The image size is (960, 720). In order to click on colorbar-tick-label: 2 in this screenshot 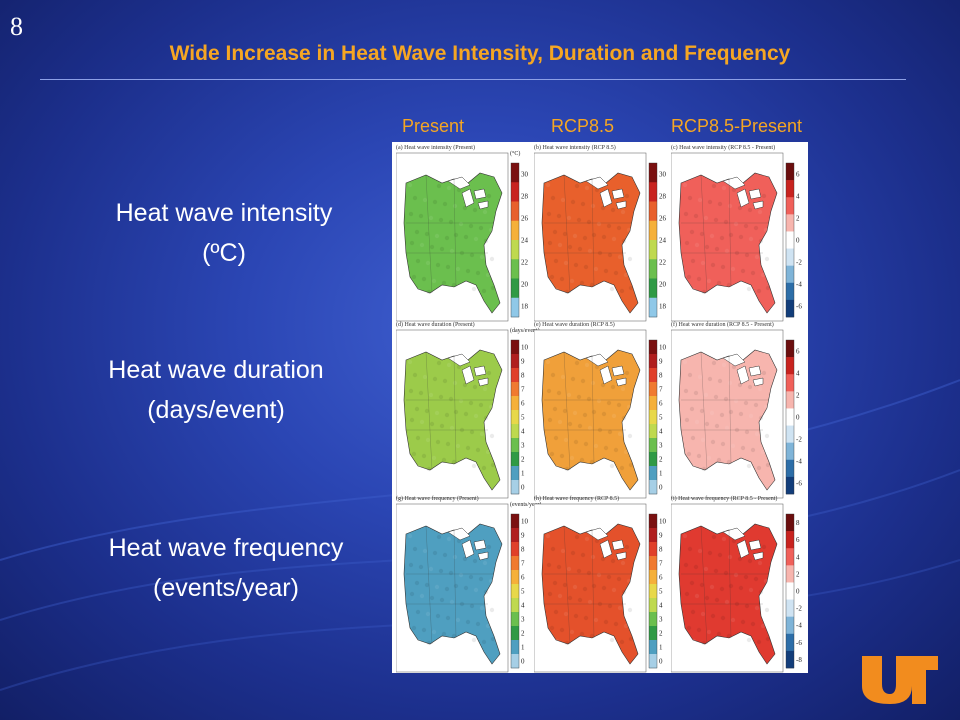, I will do `click(523, 460)`.